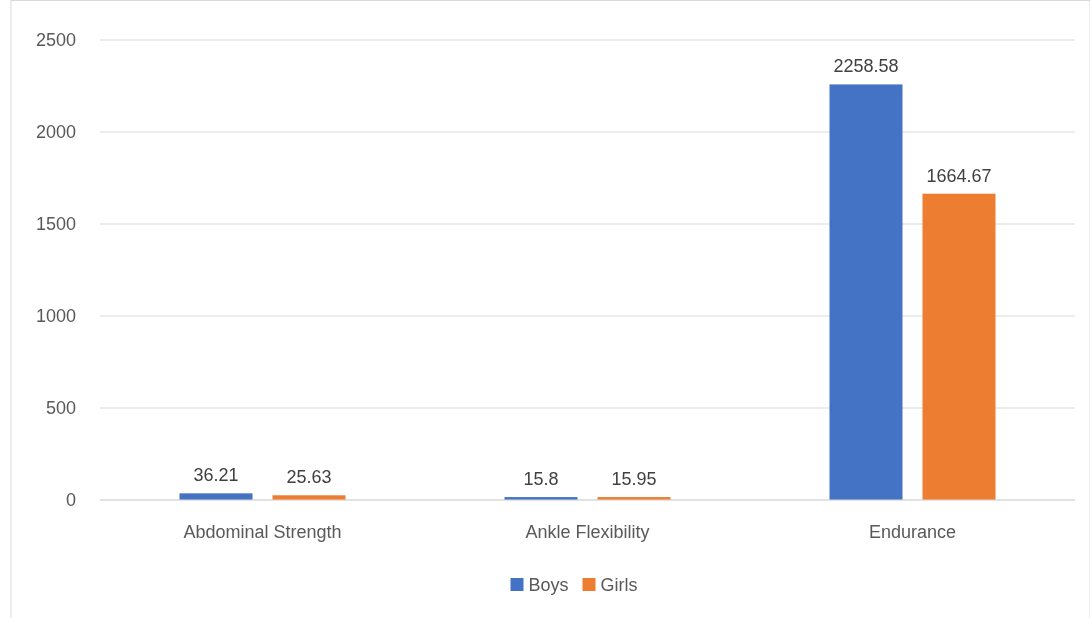 This screenshot has height=618, width=1090. I want to click on data-label: 36.21, so click(216, 475).